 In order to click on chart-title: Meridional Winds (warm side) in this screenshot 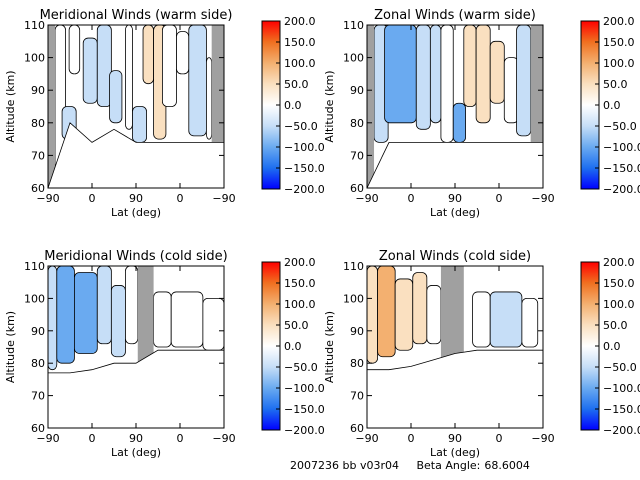, I will do `click(136, 15)`.